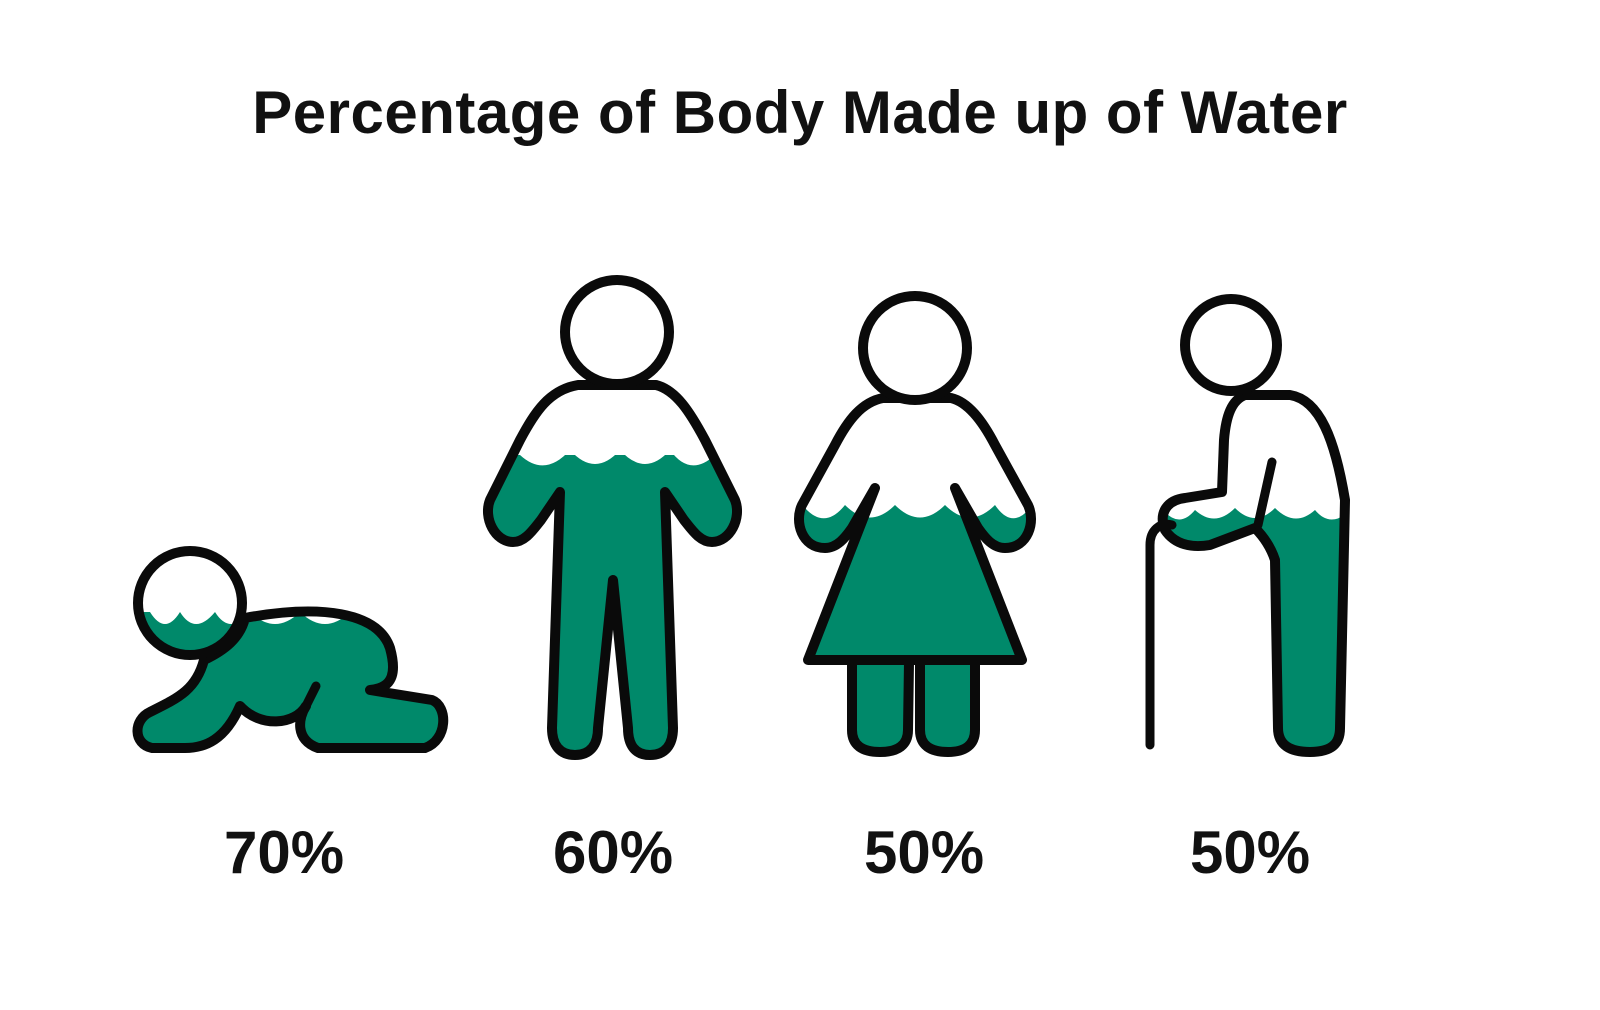  I want to click on baby-leg-line, so click(311, 696).